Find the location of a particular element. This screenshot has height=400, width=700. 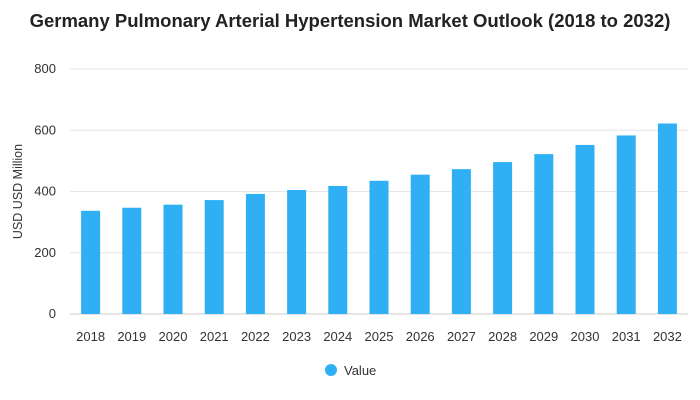

x-tick-label: 2025 is located at coordinates (379, 336).